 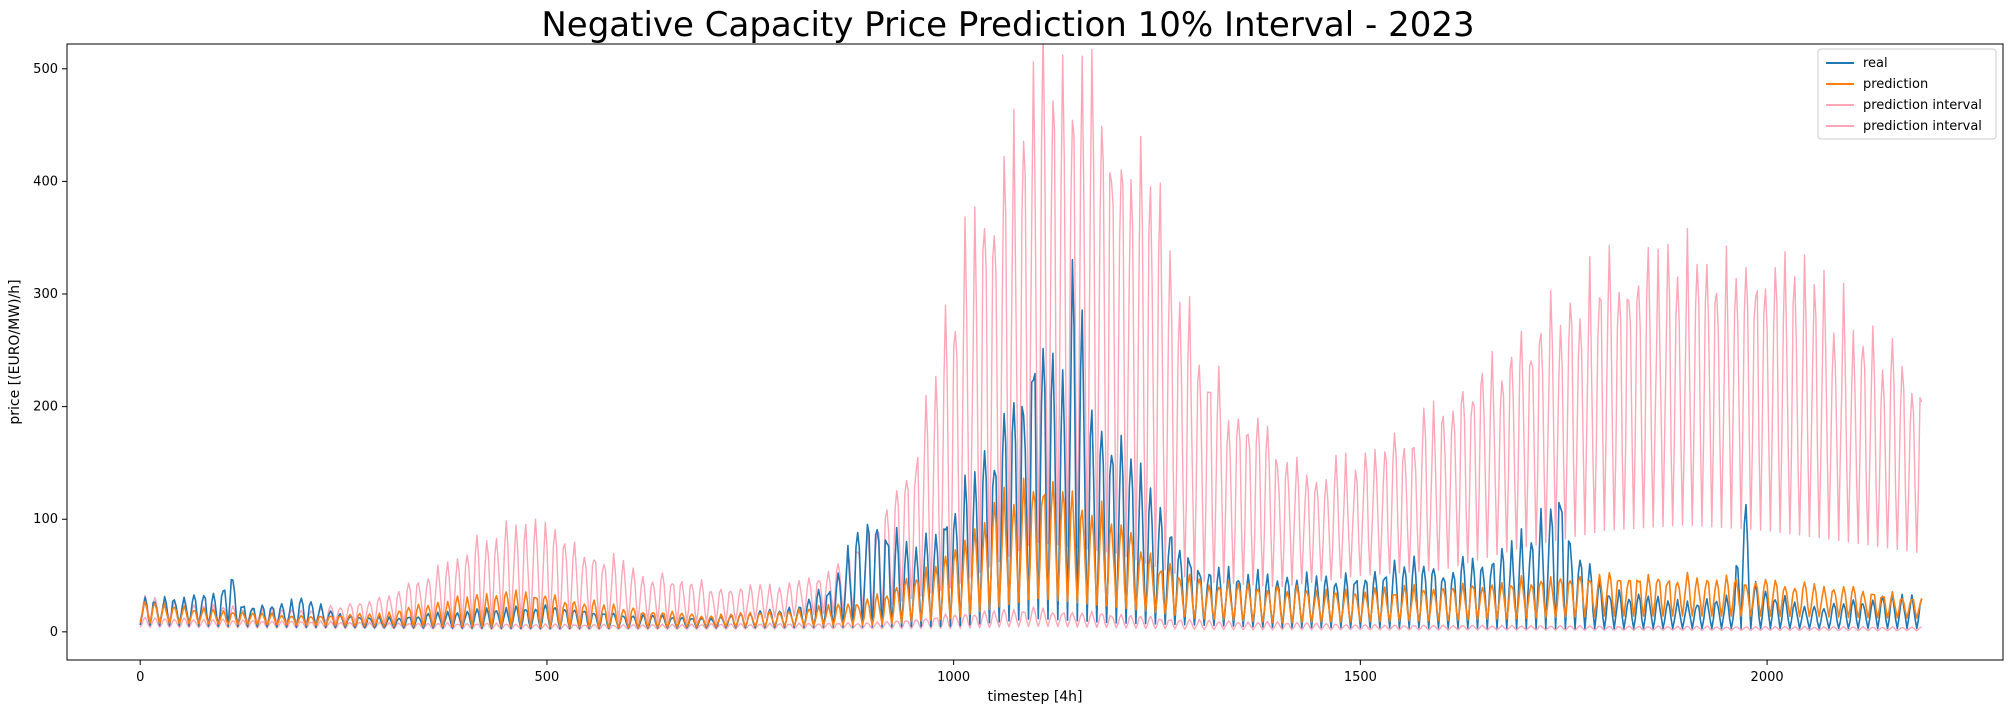 What do you see at coordinates (1767, 677) in the screenshot?
I see `x-tick-label: 2000` at bounding box center [1767, 677].